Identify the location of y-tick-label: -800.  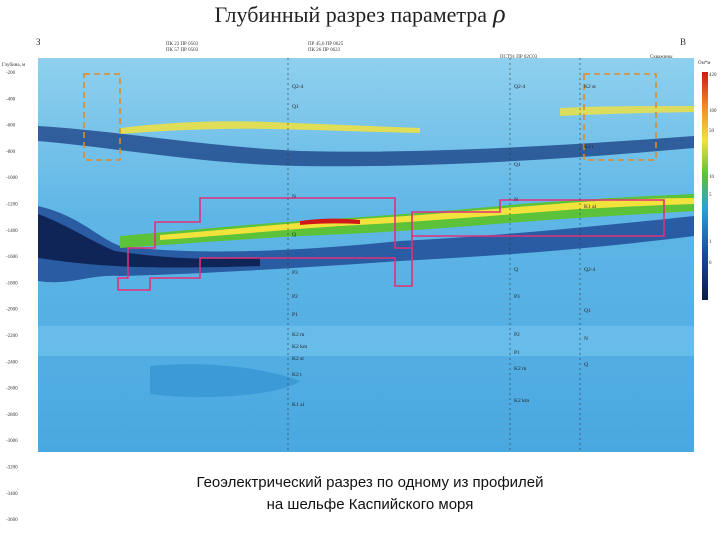
(11, 152).